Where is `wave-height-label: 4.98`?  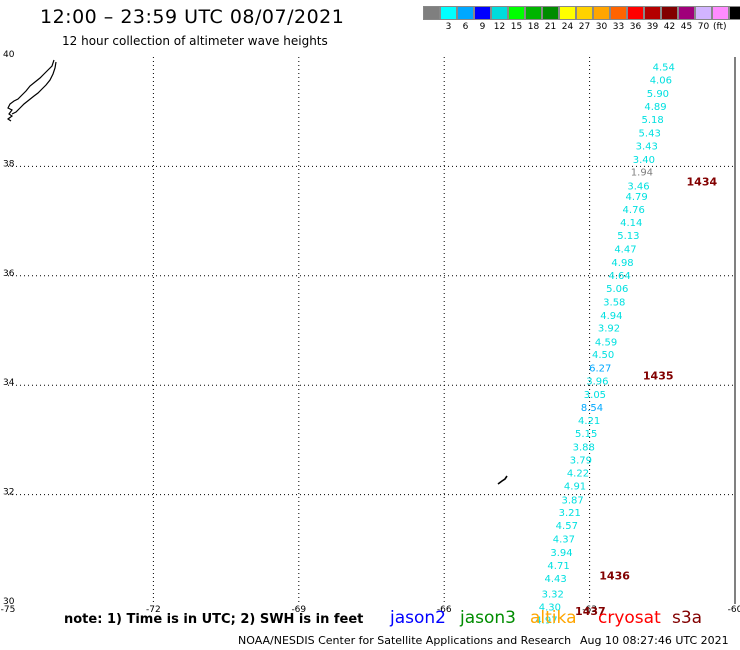 wave-height-label: 4.98 is located at coordinates (622, 263).